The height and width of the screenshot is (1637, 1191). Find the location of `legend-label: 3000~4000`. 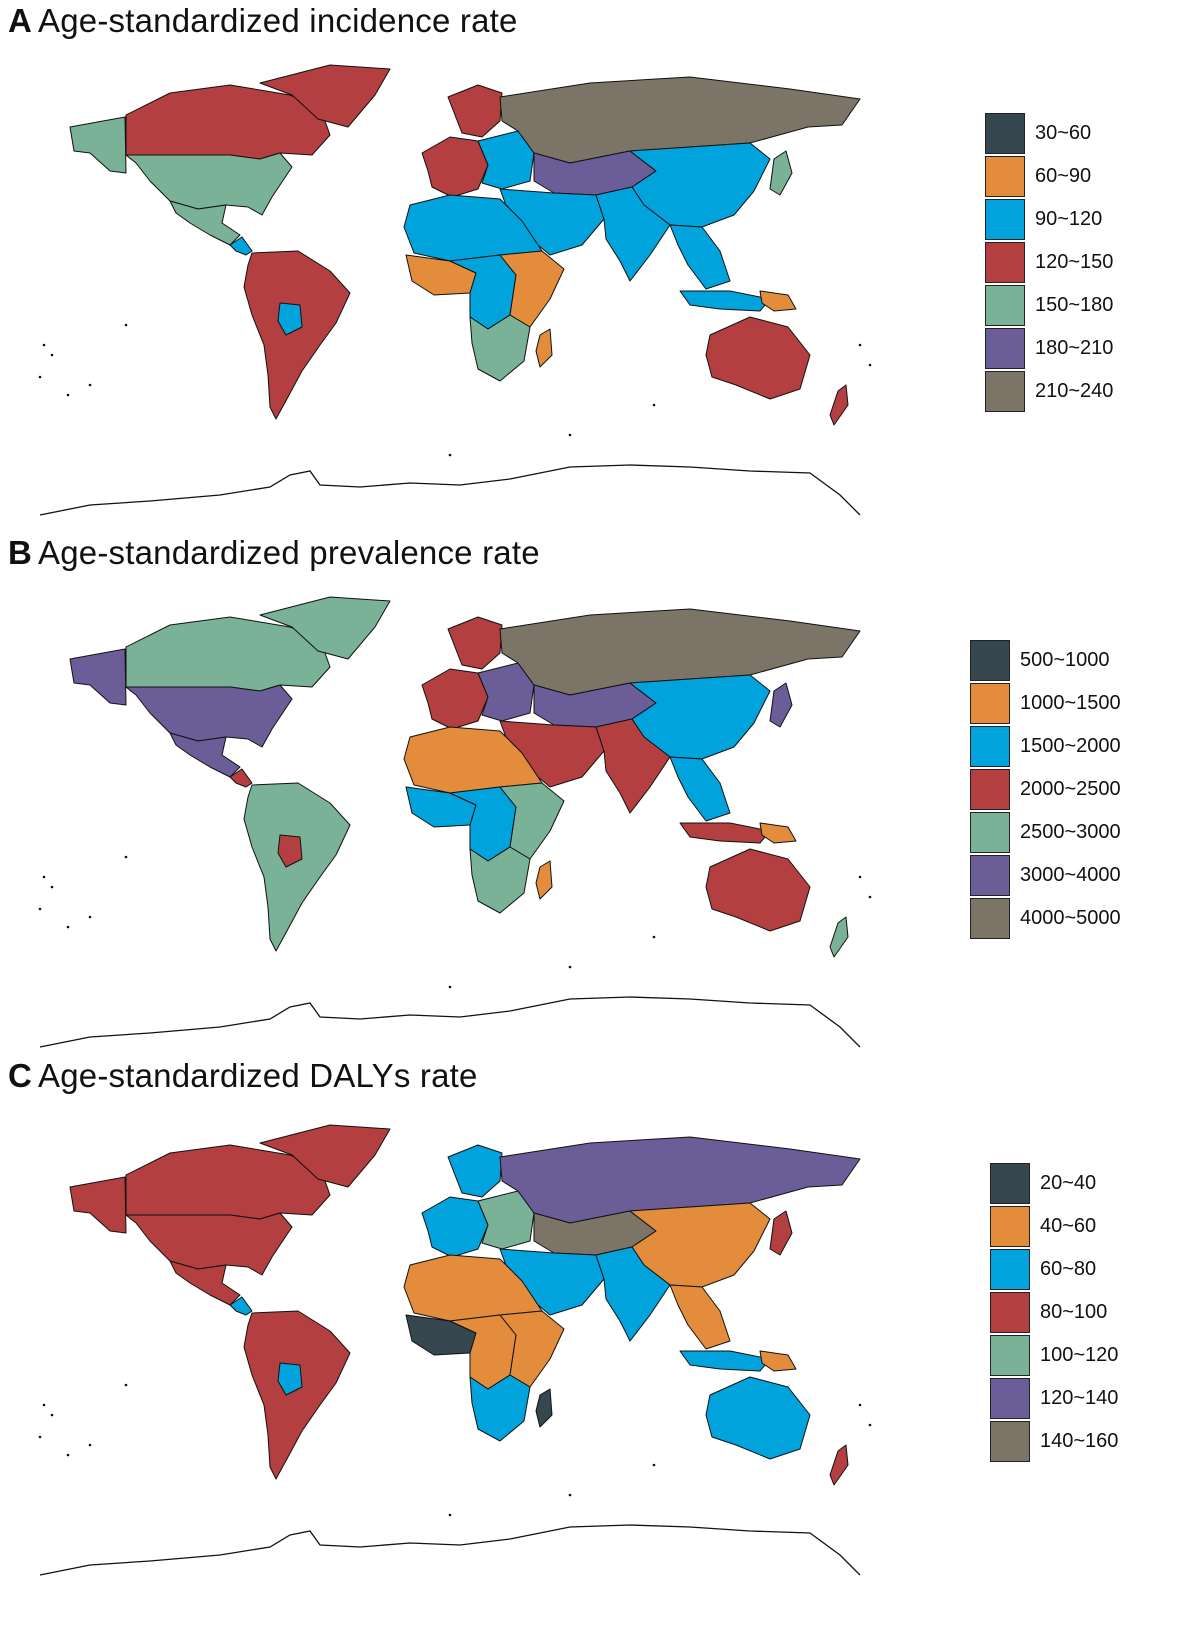

legend-label: 3000~4000 is located at coordinates (1070, 875).